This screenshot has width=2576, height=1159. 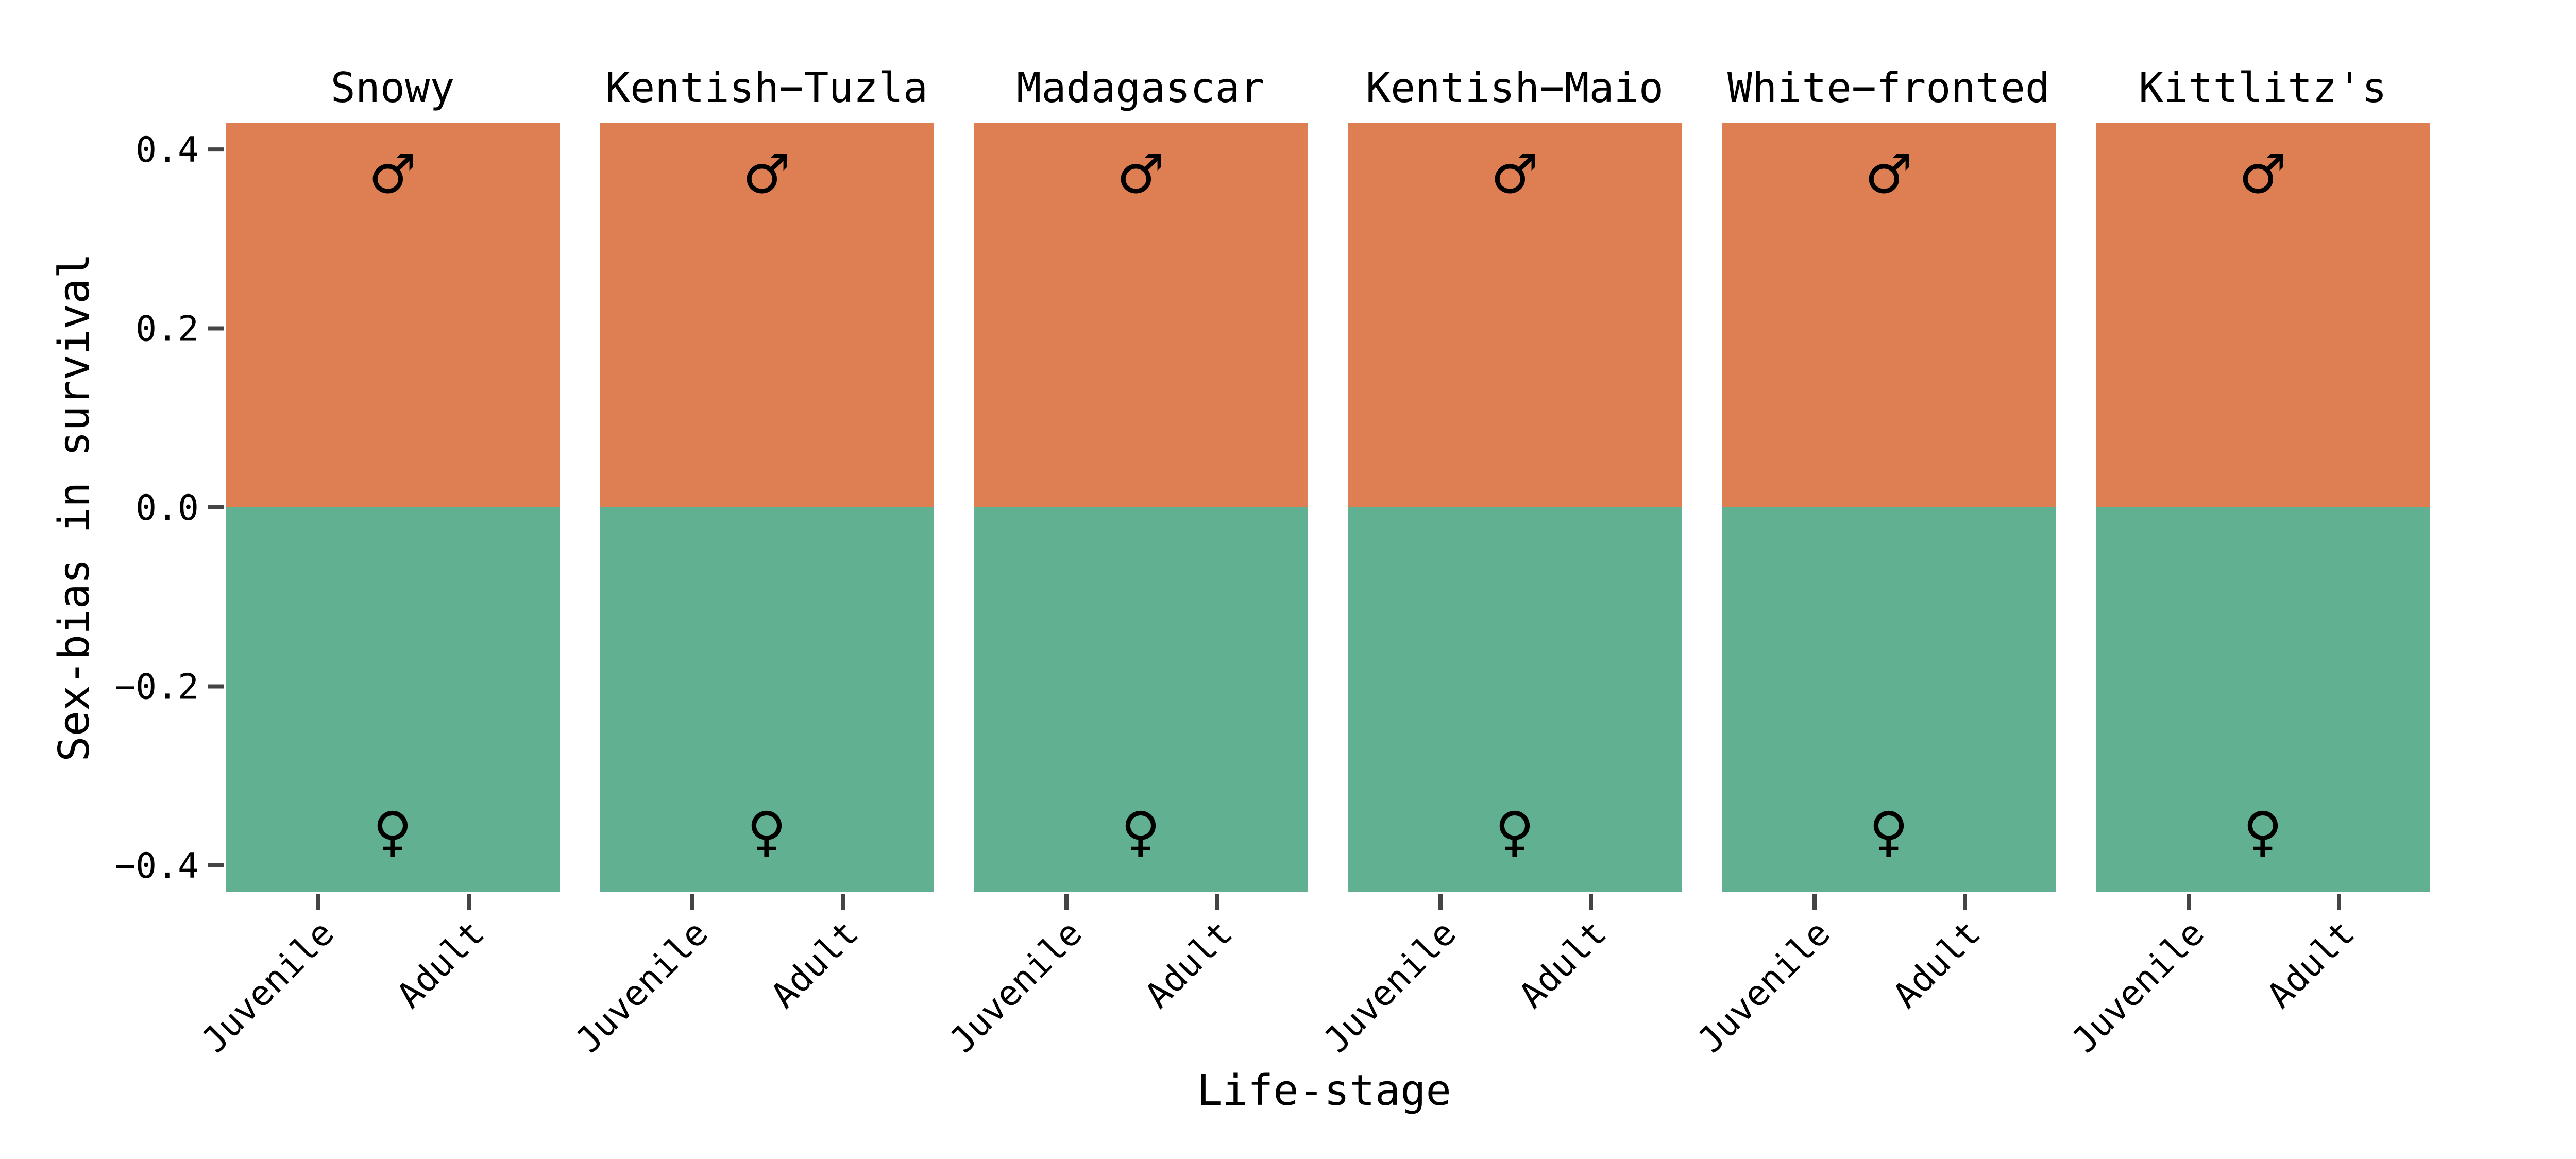 I want to click on x-axis-title: Life-stage, so click(x=1324, y=1090).